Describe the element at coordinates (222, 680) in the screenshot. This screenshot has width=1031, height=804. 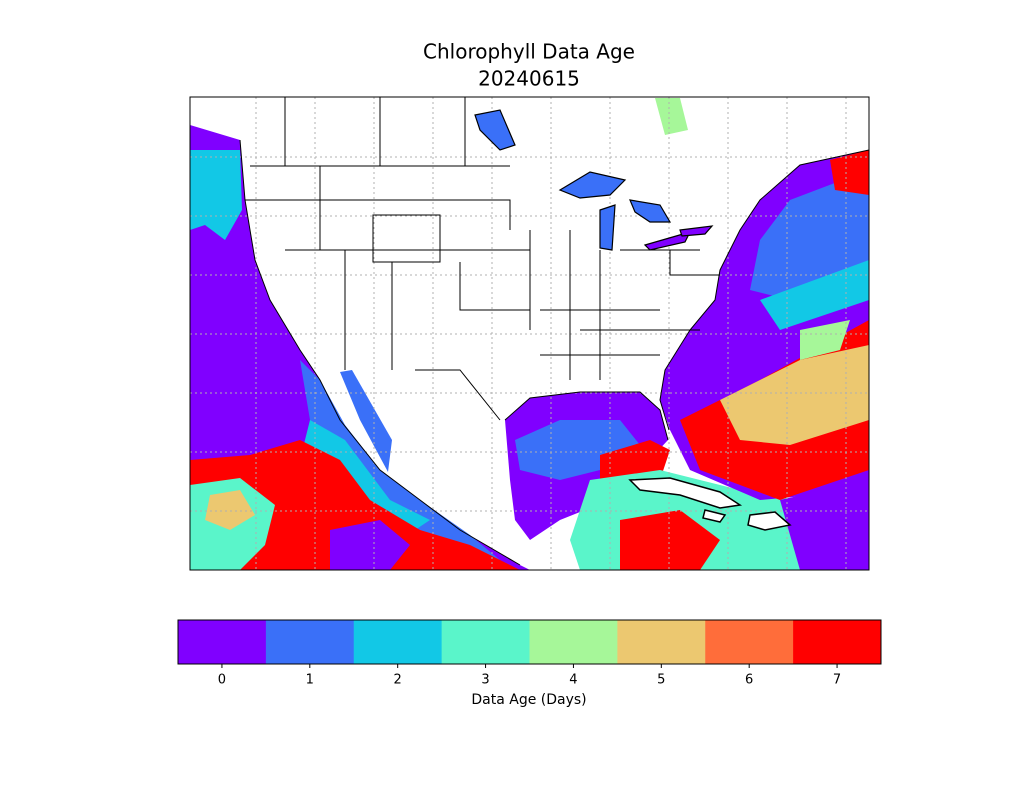
I see `colorbar-tick-label: 0` at that location.